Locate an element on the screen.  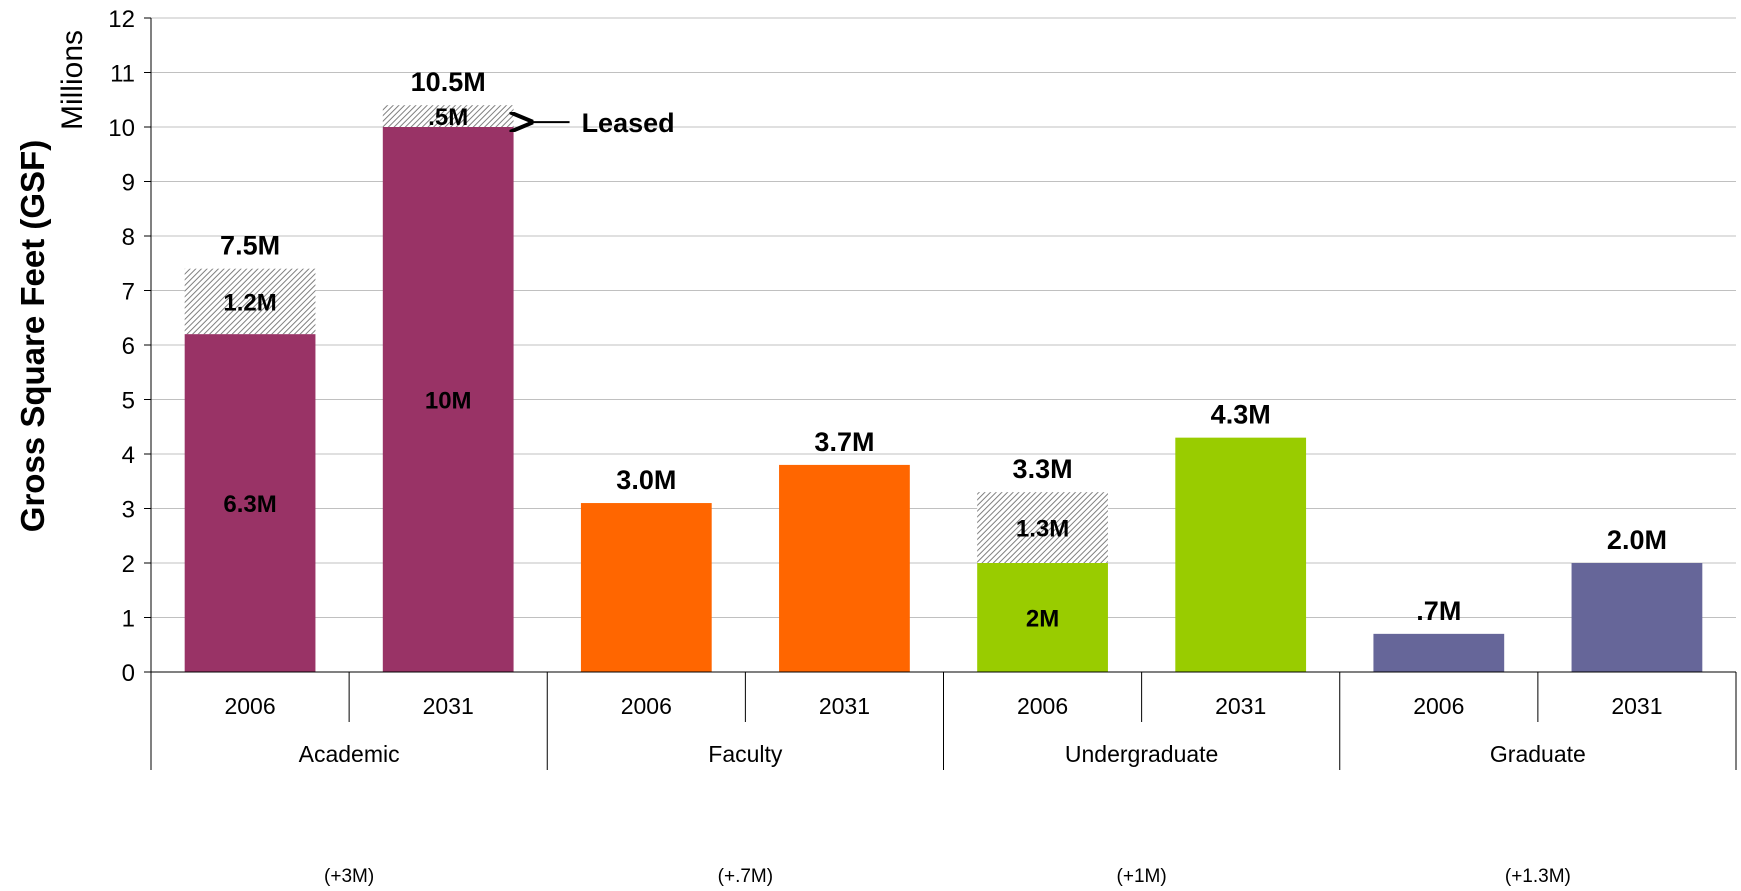
total-value-label: 4.3M is located at coordinates (1241, 415).